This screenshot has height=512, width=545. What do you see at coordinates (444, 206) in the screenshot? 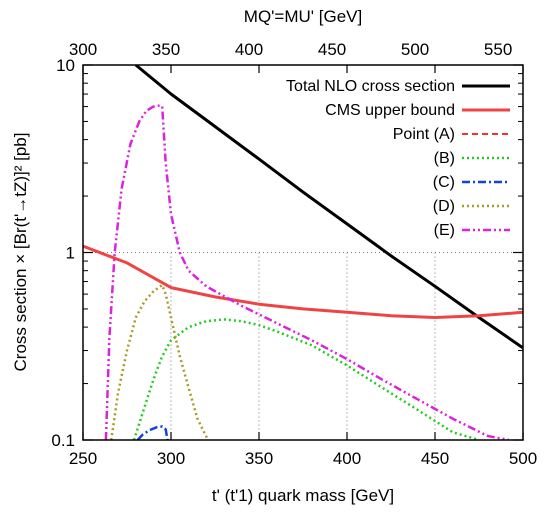
I see `legend-label-5: (D)` at bounding box center [444, 206].